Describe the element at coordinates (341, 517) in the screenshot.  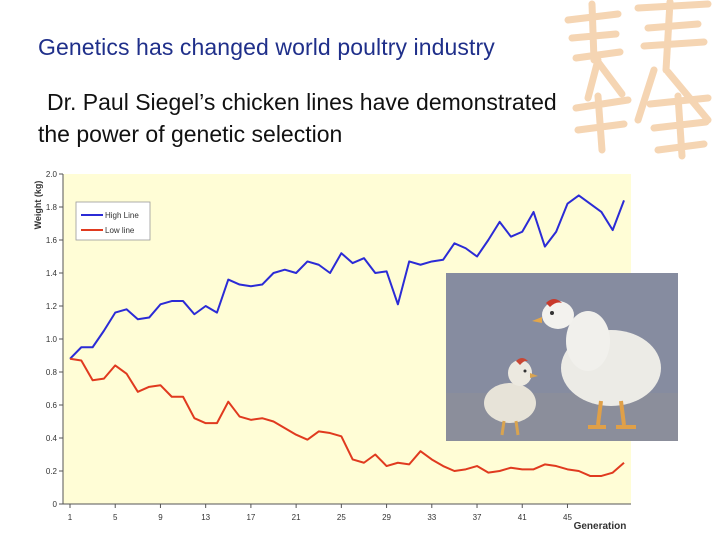
I see `x-tick-label: 25` at that location.